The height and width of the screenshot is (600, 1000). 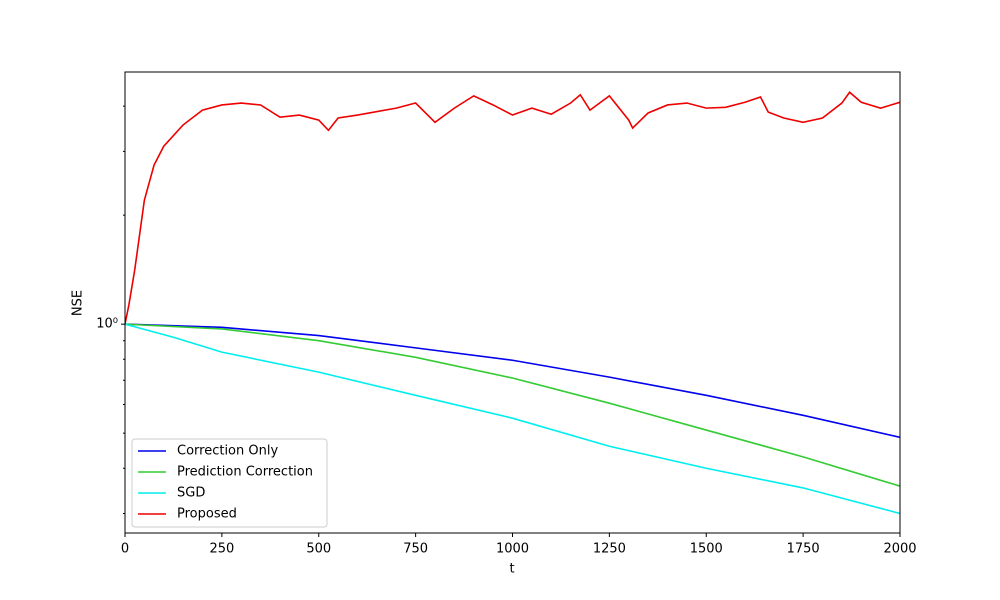 What do you see at coordinates (899, 549) in the screenshot?
I see `x-tick-label: 2000` at bounding box center [899, 549].